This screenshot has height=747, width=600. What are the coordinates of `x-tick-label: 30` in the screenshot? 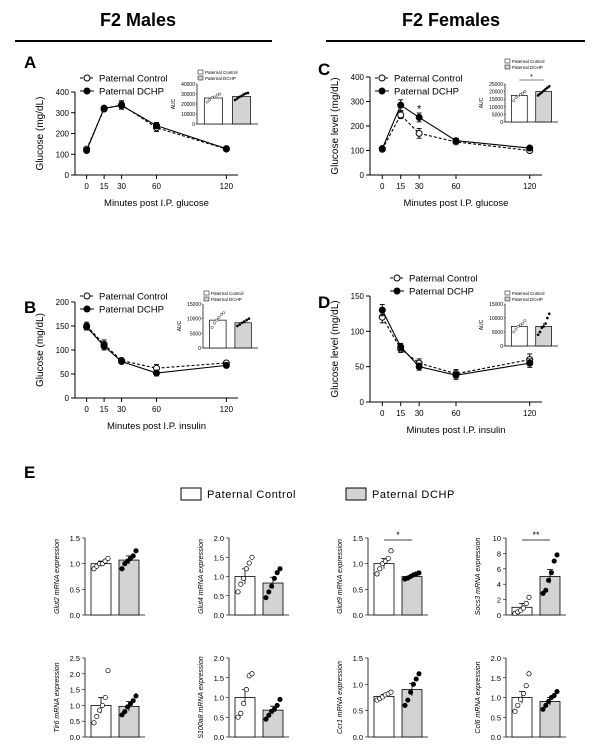 It's located at (419, 413).